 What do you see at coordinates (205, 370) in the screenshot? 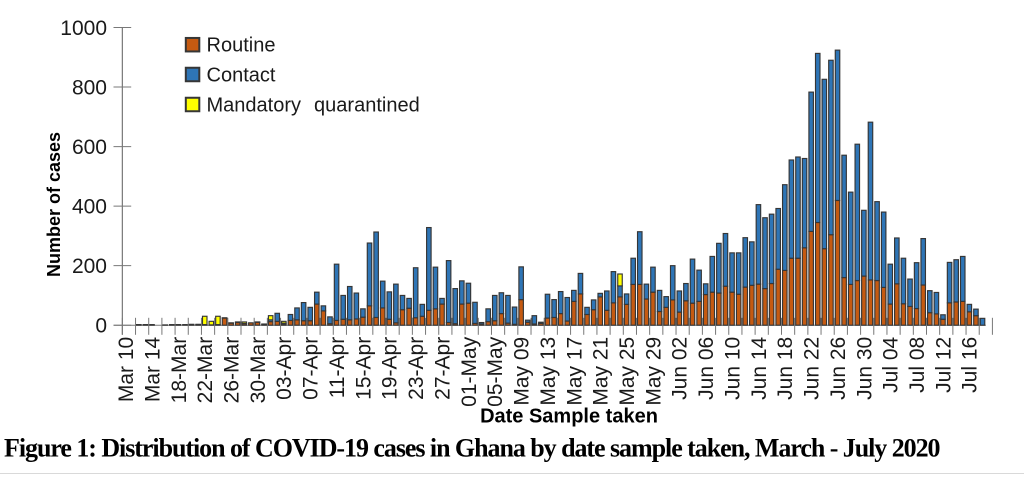
I see `svg-text: 22-Mar` at bounding box center [205, 370].